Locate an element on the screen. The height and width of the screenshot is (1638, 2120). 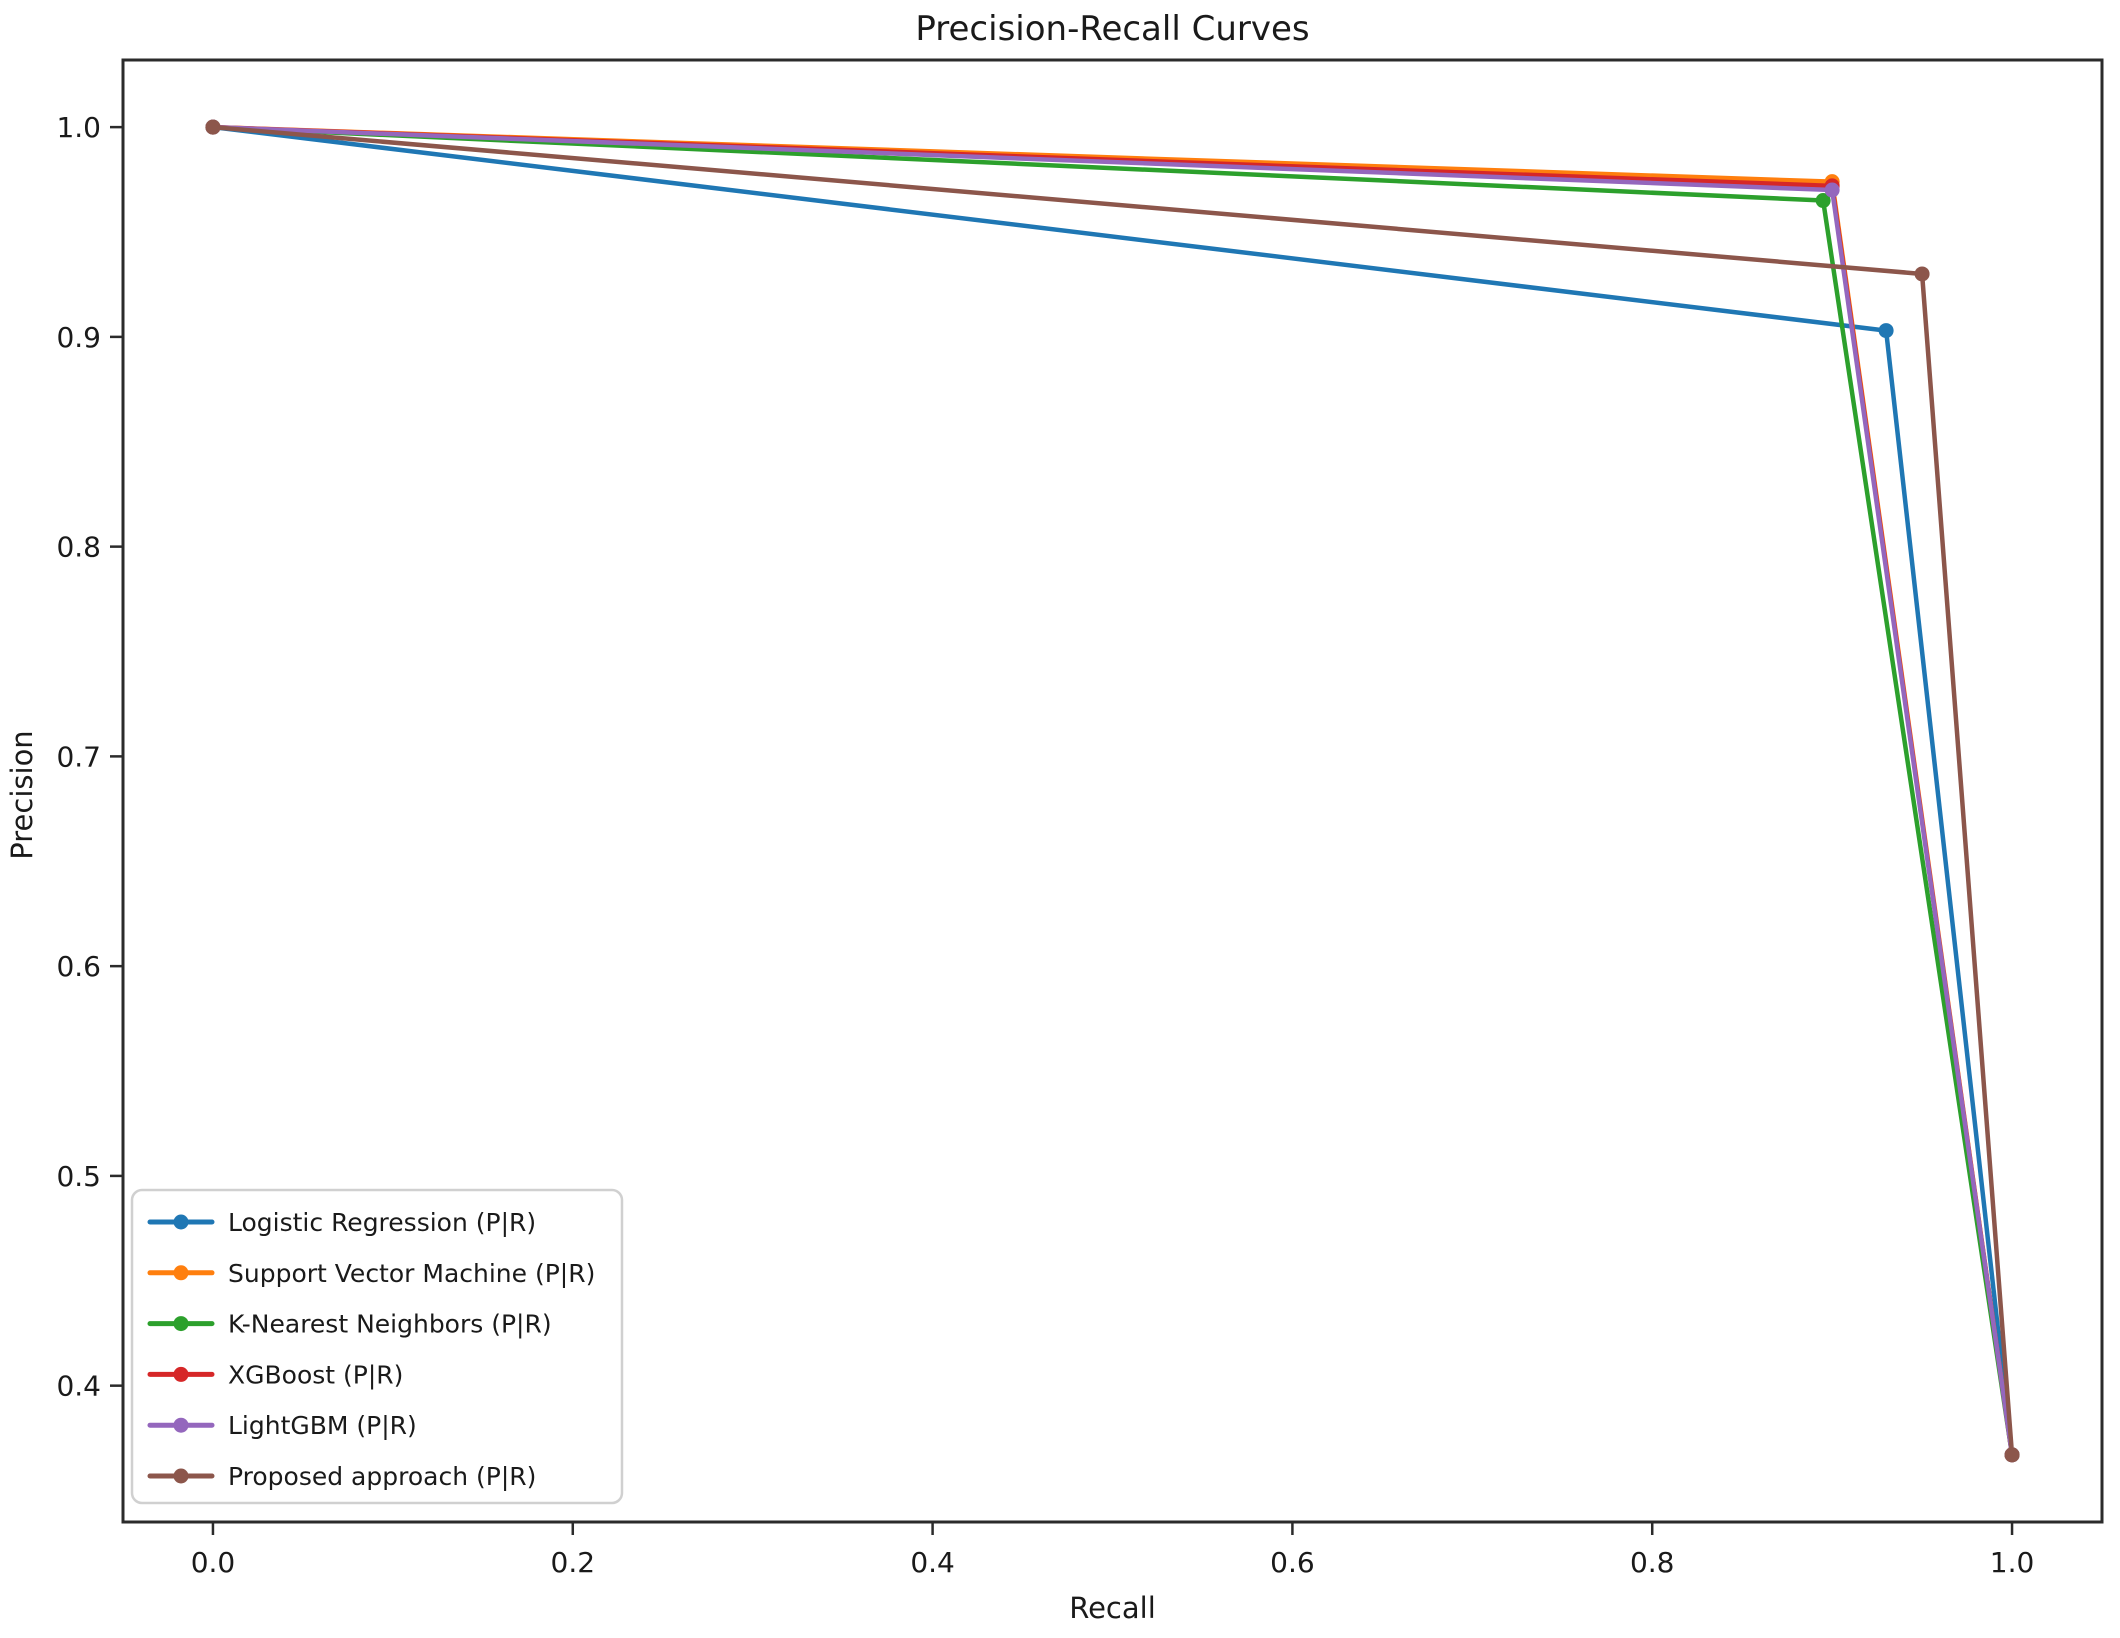
legend-box is located at coordinates (377, 1346).